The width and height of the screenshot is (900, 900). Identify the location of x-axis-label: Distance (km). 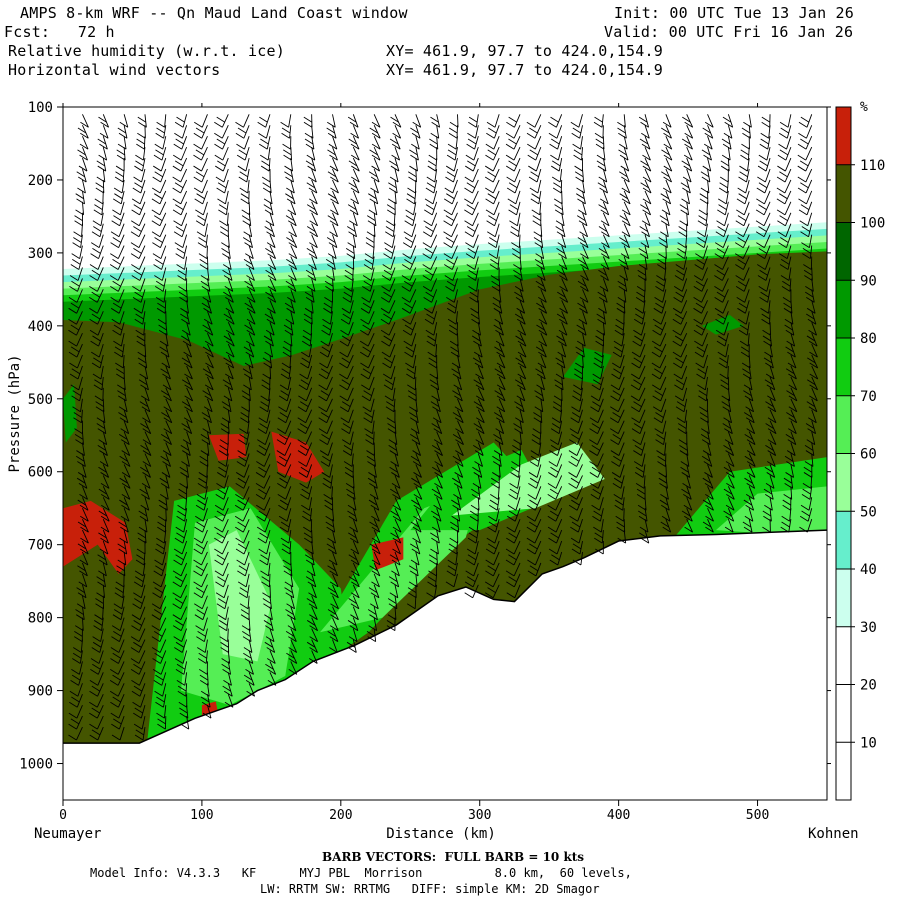
(441, 834).